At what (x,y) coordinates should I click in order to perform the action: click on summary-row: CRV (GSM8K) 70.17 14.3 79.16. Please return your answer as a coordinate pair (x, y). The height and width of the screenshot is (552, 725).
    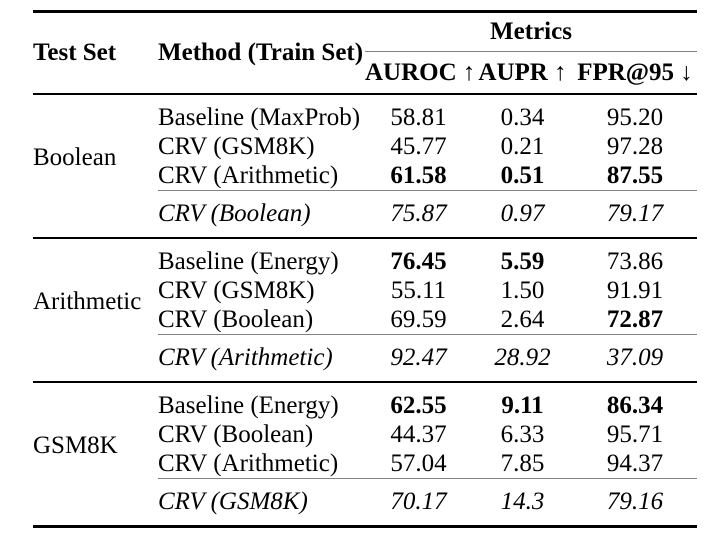
    Looking at the image, I should click on (365, 502).